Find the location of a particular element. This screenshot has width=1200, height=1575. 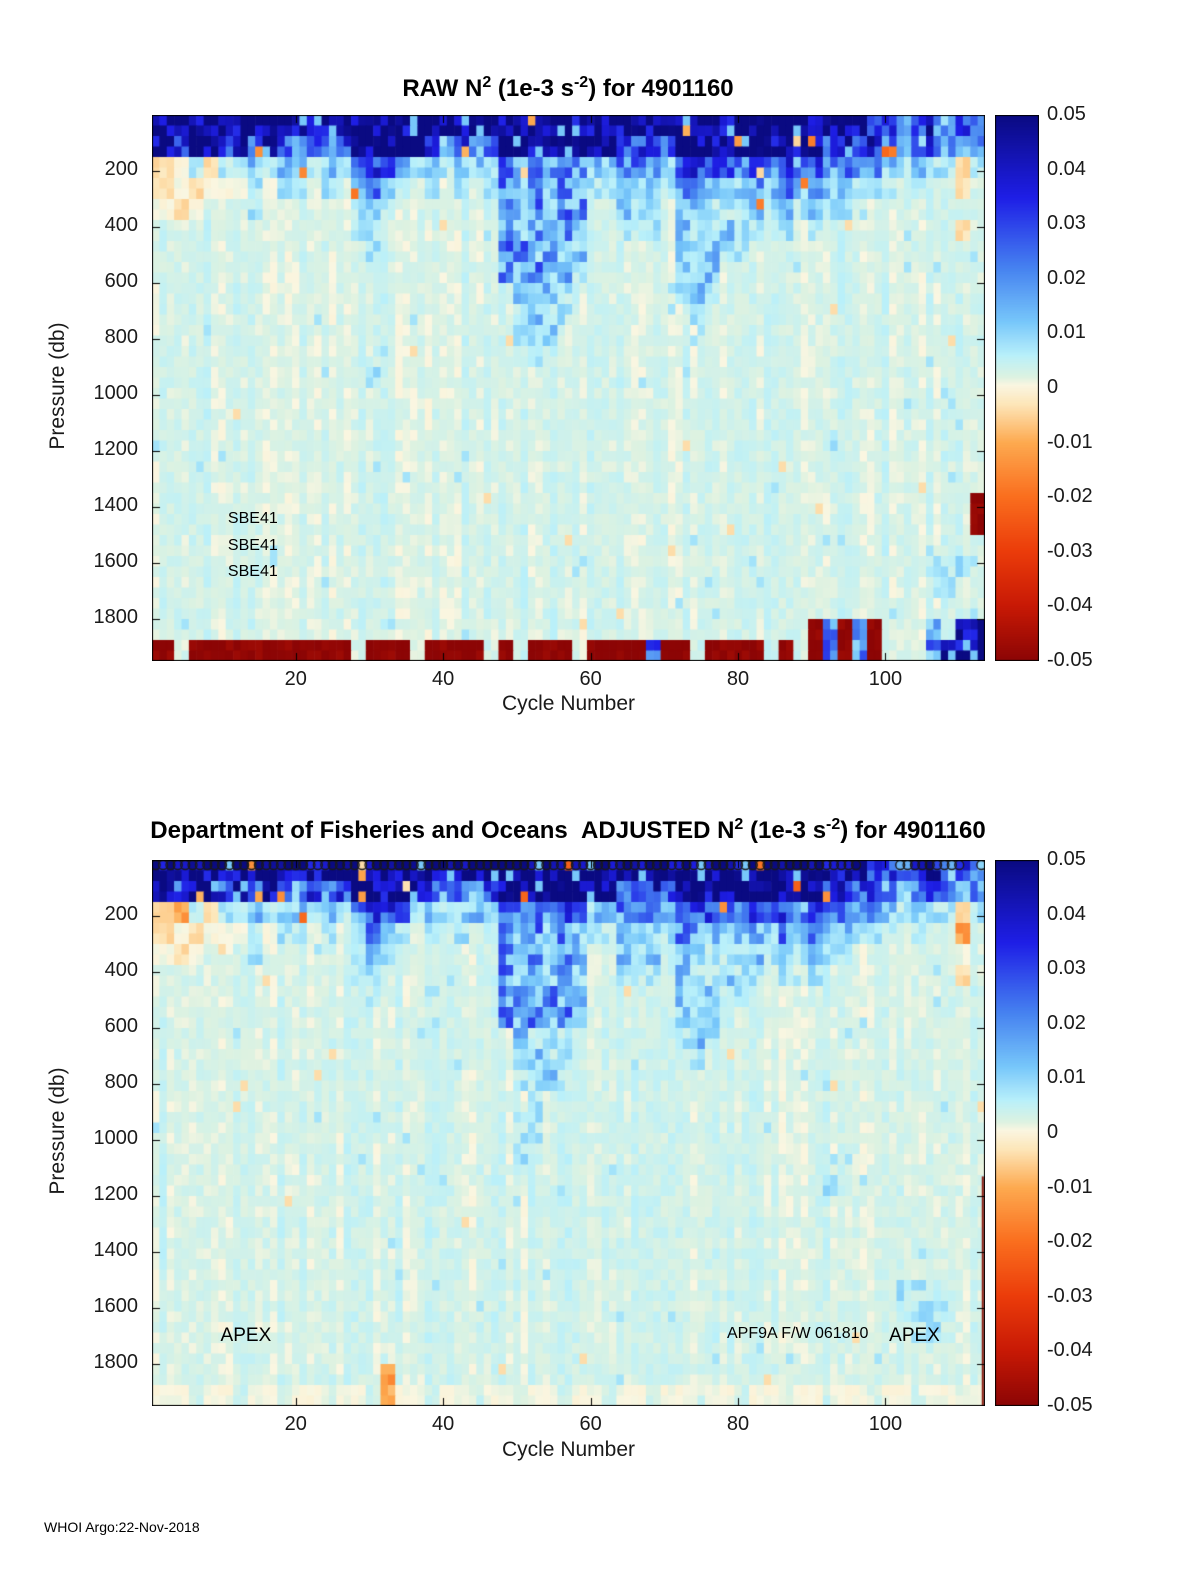

raw-x-axis-label: Cycle Number is located at coordinates (568, 703).